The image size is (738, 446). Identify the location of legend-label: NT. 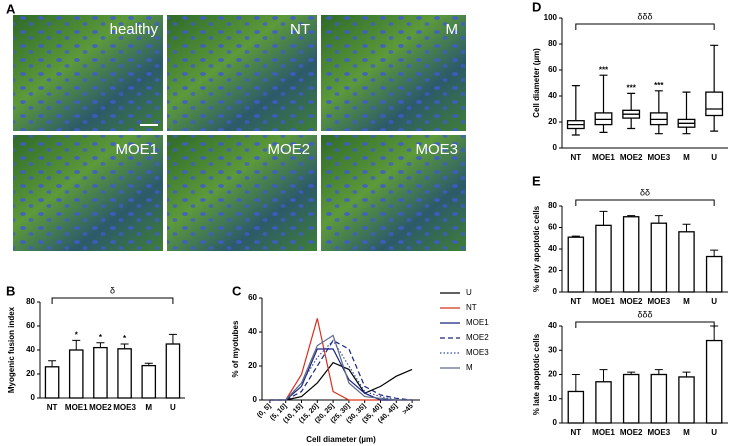
(471, 307).